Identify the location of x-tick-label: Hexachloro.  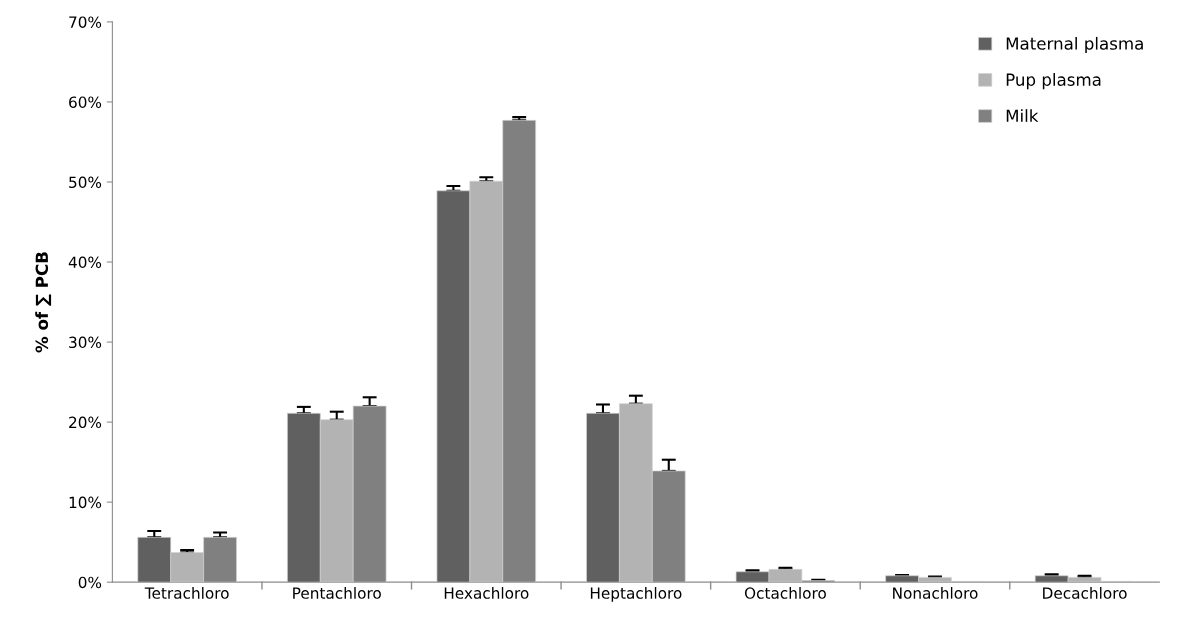
(486, 593).